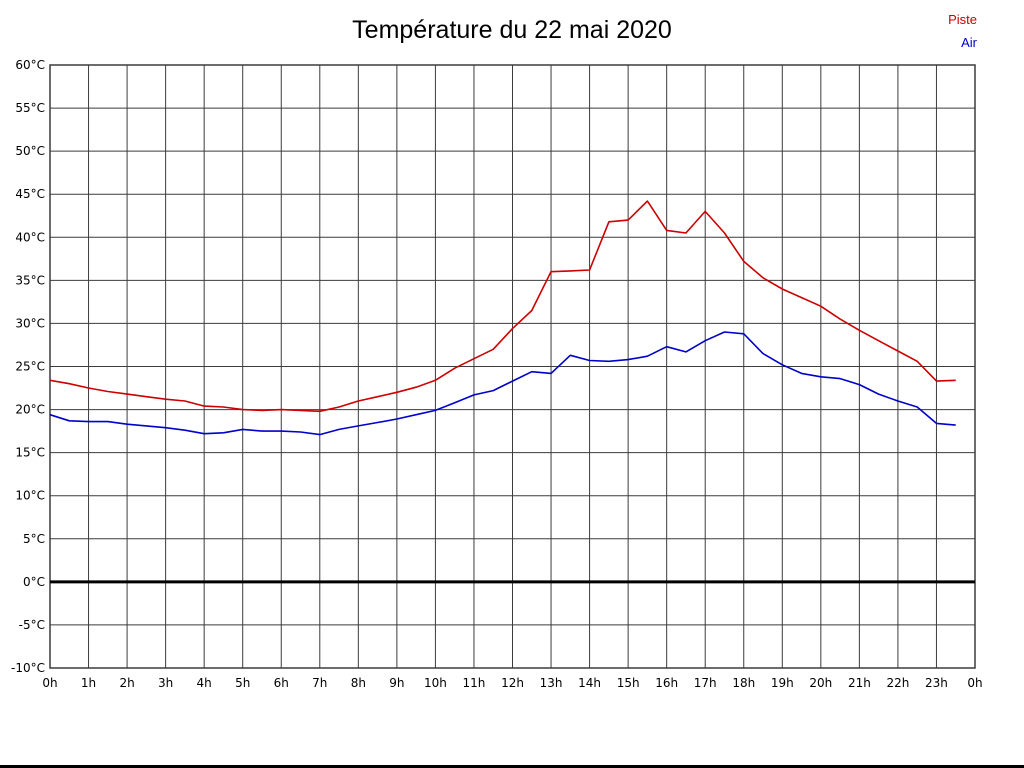 This screenshot has width=1024, height=768. Describe the element at coordinates (502, 383) in the screenshot. I see `series-line-air` at that location.